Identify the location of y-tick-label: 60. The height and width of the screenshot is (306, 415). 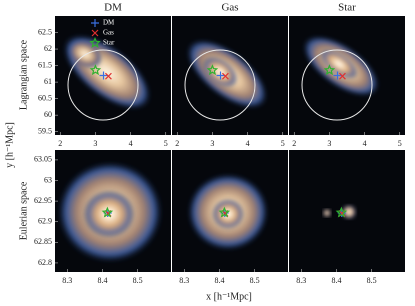
(48, 114).